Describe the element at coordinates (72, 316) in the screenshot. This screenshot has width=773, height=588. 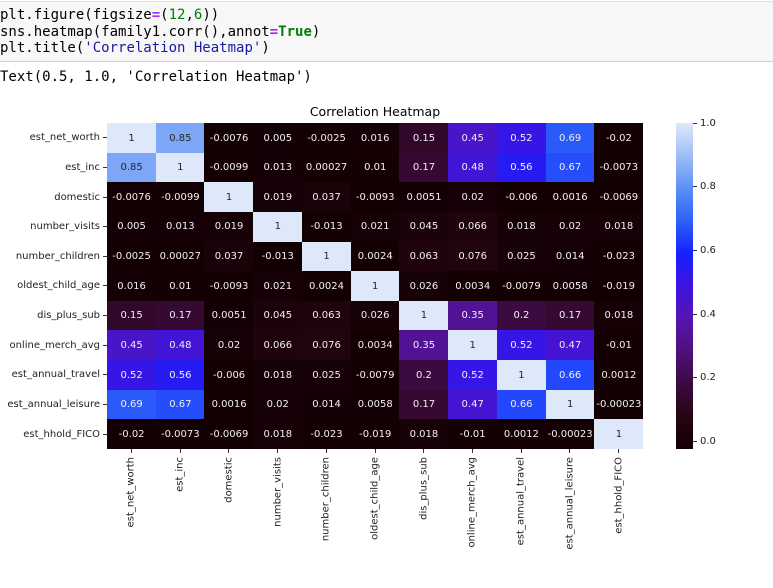
I see `y-tick-label: dis_plus_sub` at that location.